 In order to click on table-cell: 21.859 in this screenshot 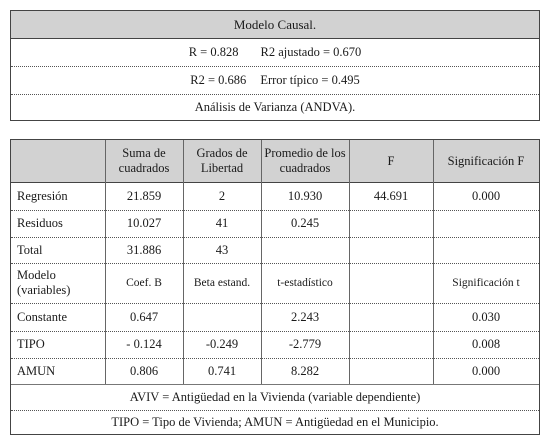, I will do `click(144, 195)`.